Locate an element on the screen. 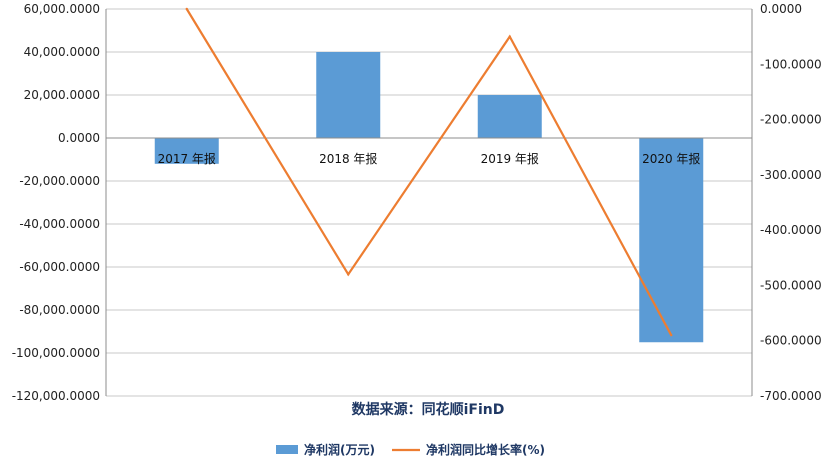  right-tick-label: -100.0000 is located at coordinates (791, 64).